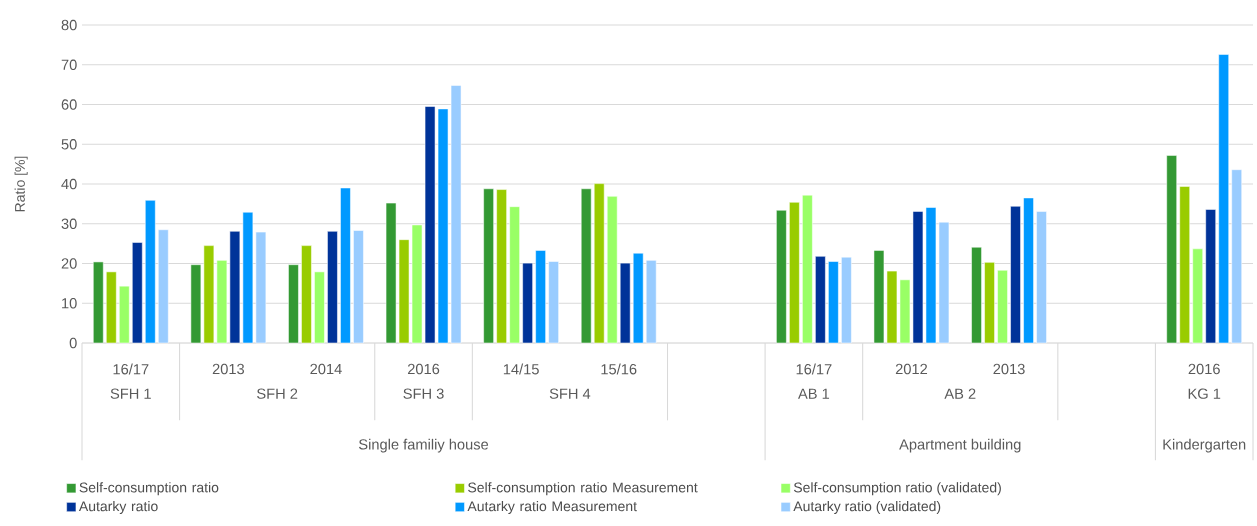 The width and height of the screenshot is (1257, 526). Describe the element at coordinates (521, 369) in the screenshot. I see `x-tick-label: 14/15` at that location.